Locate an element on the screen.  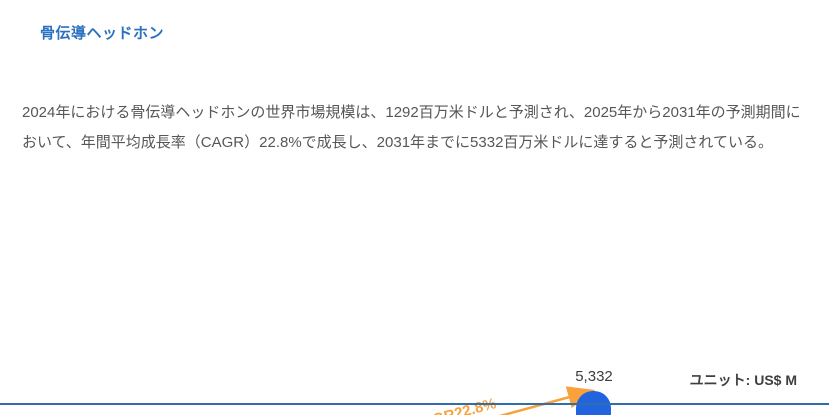
bottom-divider is located at coordinates (414, 404).